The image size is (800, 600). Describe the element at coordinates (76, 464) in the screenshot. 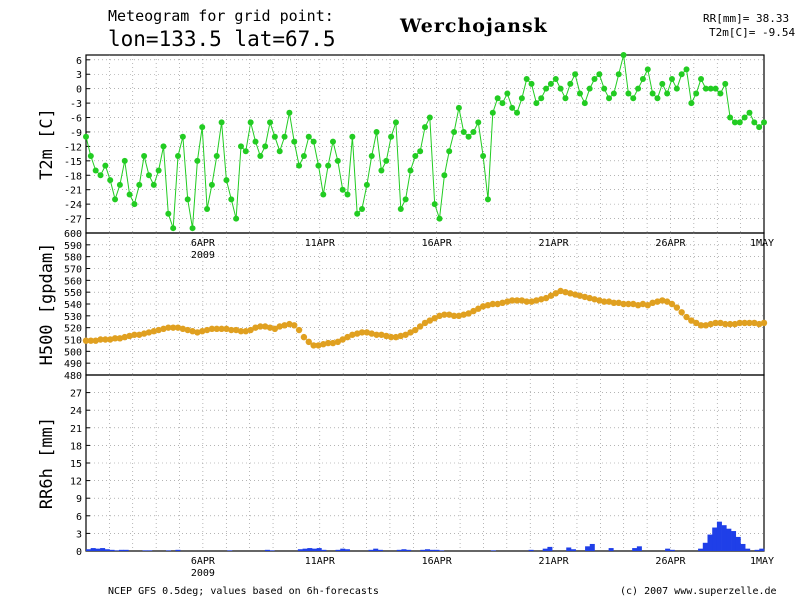

I see `y-tick-label: 15` at that location.